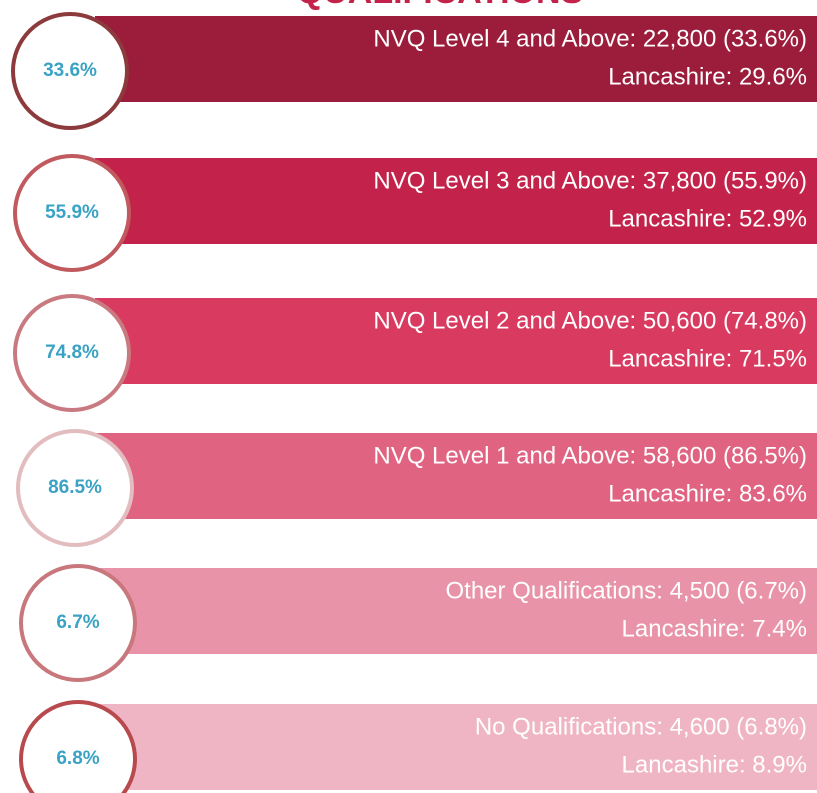 This screenshot has width=817, height=793. I want to click on bar-line1: NVQ Level 2 and Above: 50,600 (74.8%), so click(590, 320).